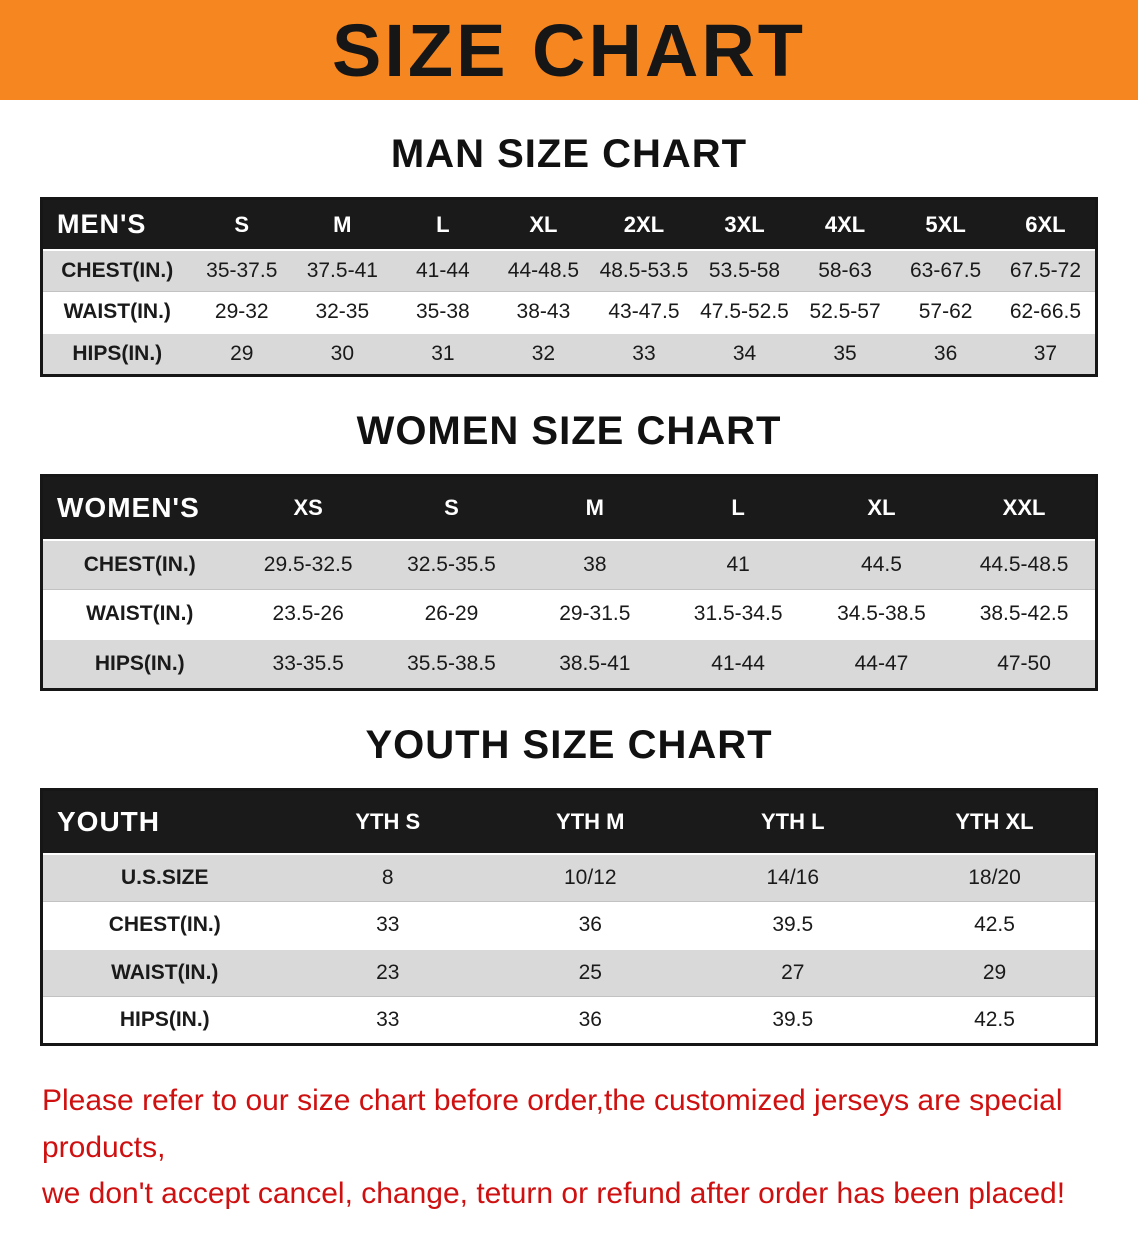 This screenshot has width=1138, height=1238. Describe the element at coordinates (995, 877) in the screenshot. I see `value-cell: 18/20` at that location.